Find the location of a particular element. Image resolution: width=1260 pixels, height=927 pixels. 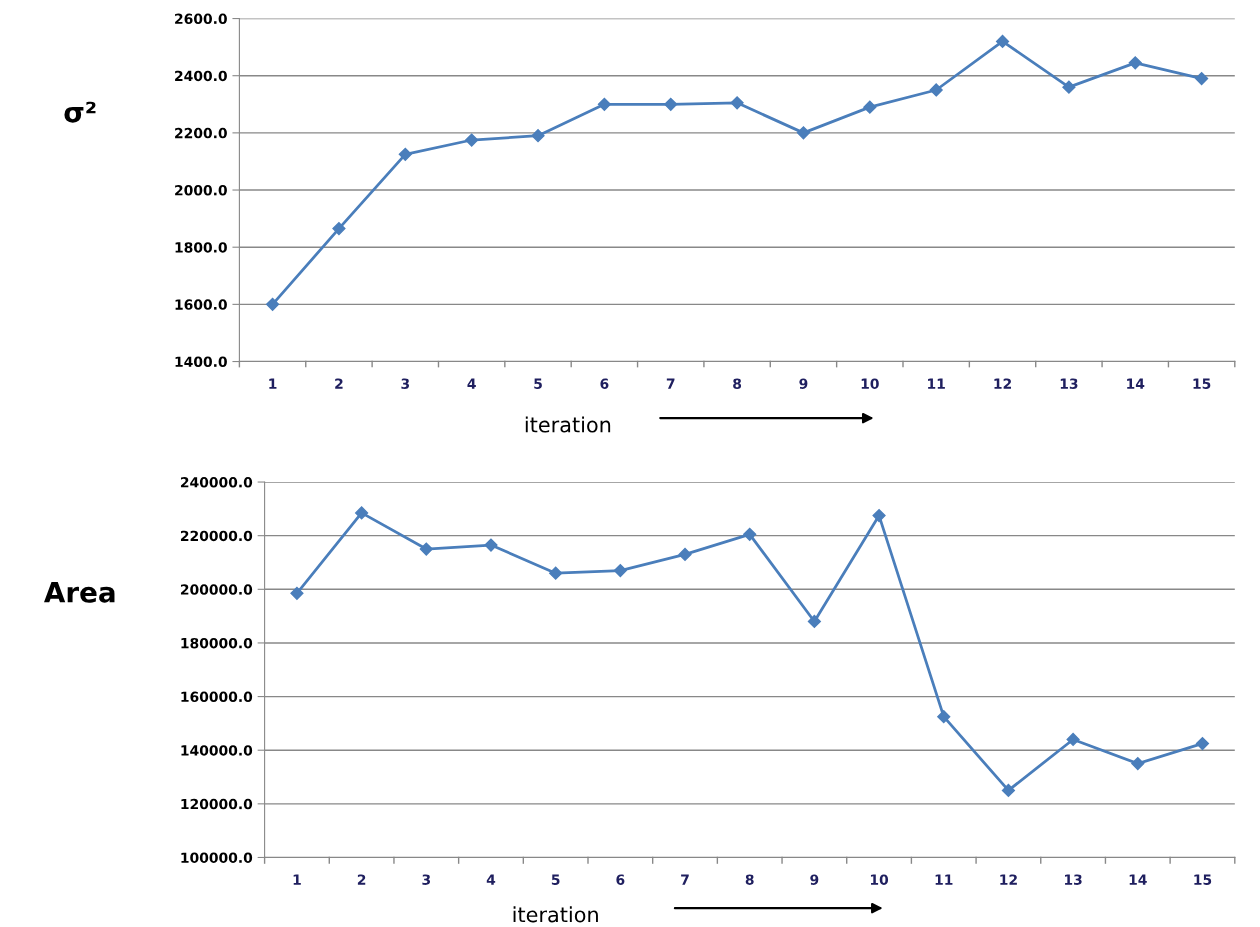

y-tick-label: 140000.0 is located at coordinates (217, 750).